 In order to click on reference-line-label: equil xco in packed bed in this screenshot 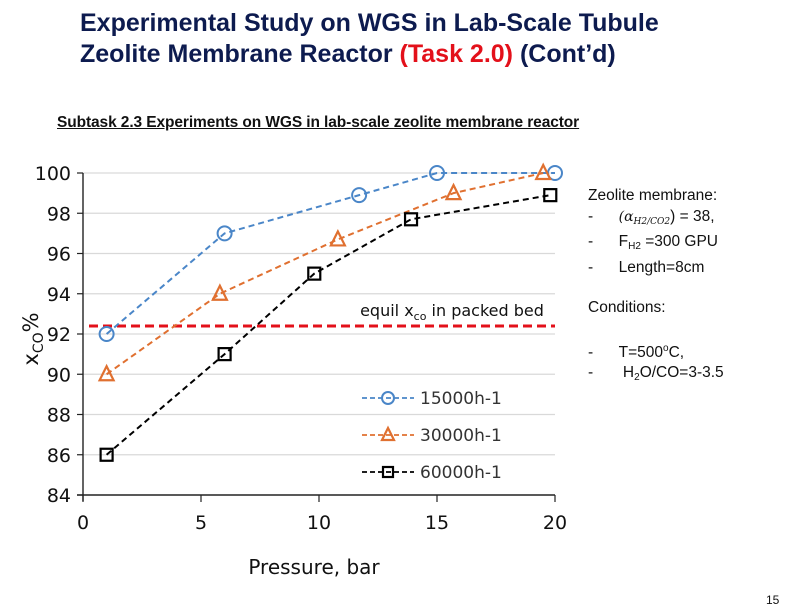, I will do `click(452, 312)`.